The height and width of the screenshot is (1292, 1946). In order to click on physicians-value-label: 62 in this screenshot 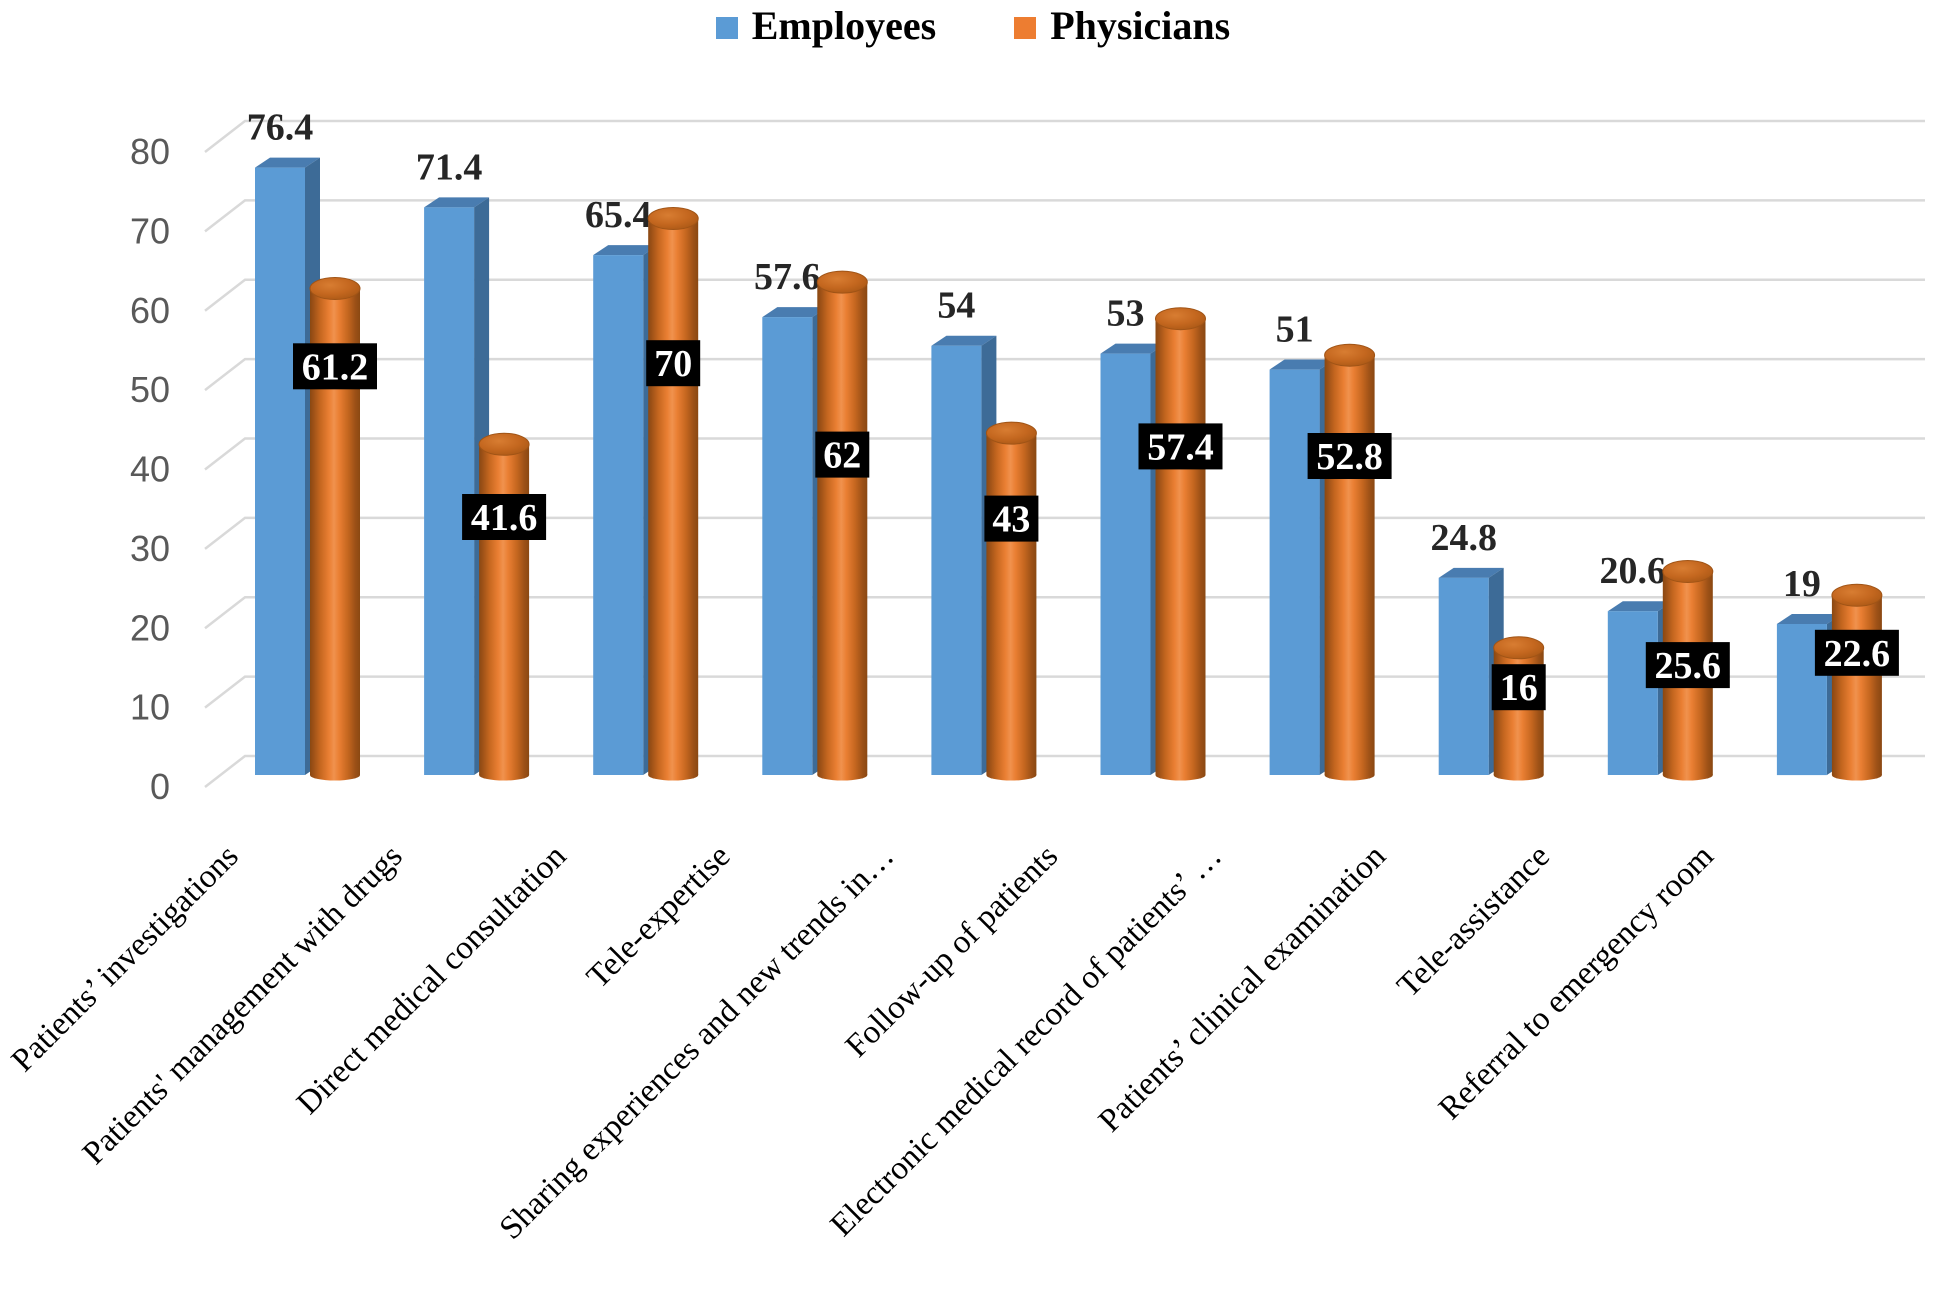, I will do `click(842, 454)`.